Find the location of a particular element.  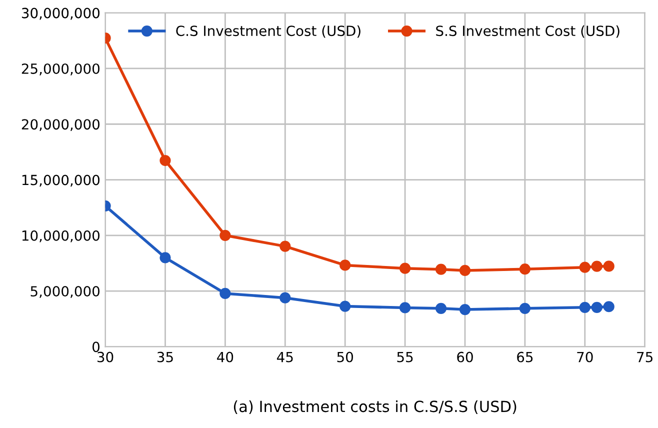

x-tick-label: 40 is located at coordinates (225, 357).